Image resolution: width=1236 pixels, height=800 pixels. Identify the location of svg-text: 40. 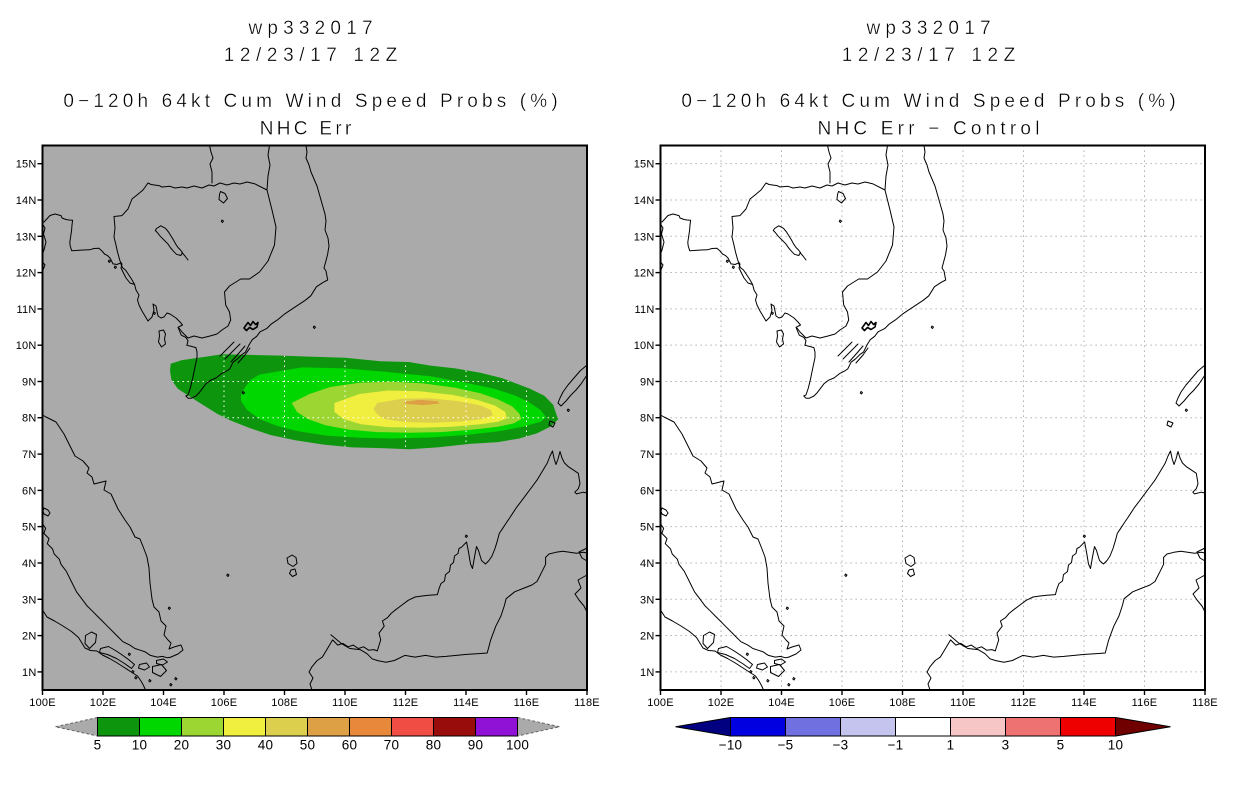
(265, 745).